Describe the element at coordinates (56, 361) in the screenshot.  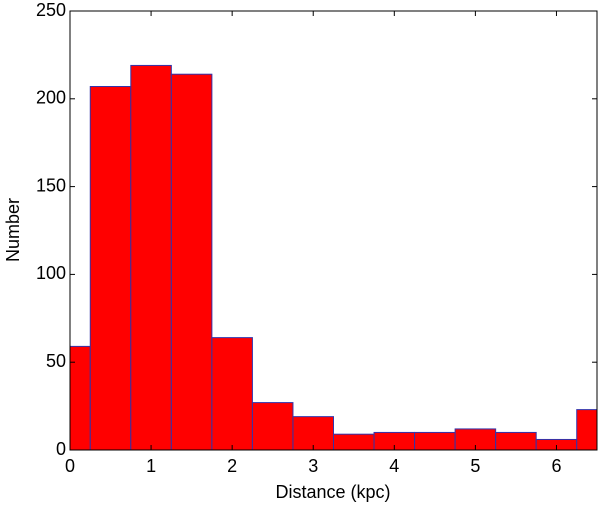
I see `y-tick-label: 50` at that location.